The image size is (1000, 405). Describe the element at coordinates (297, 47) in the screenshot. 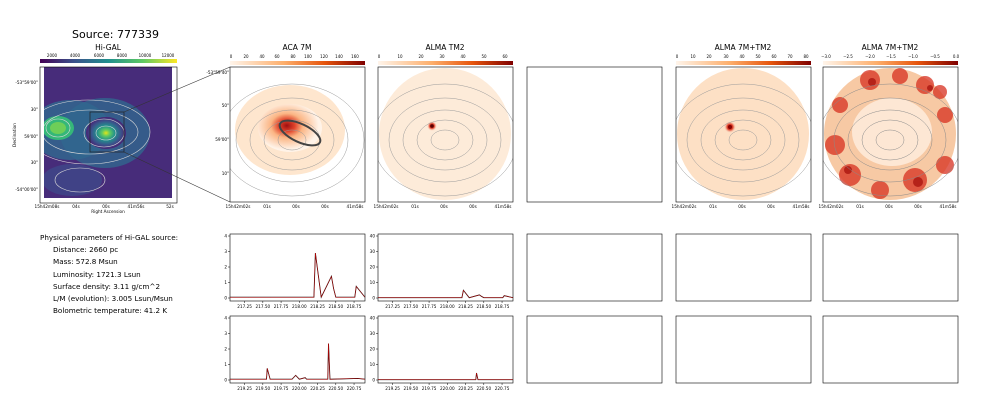

I see `aca-title: ACA 7M` at that location.